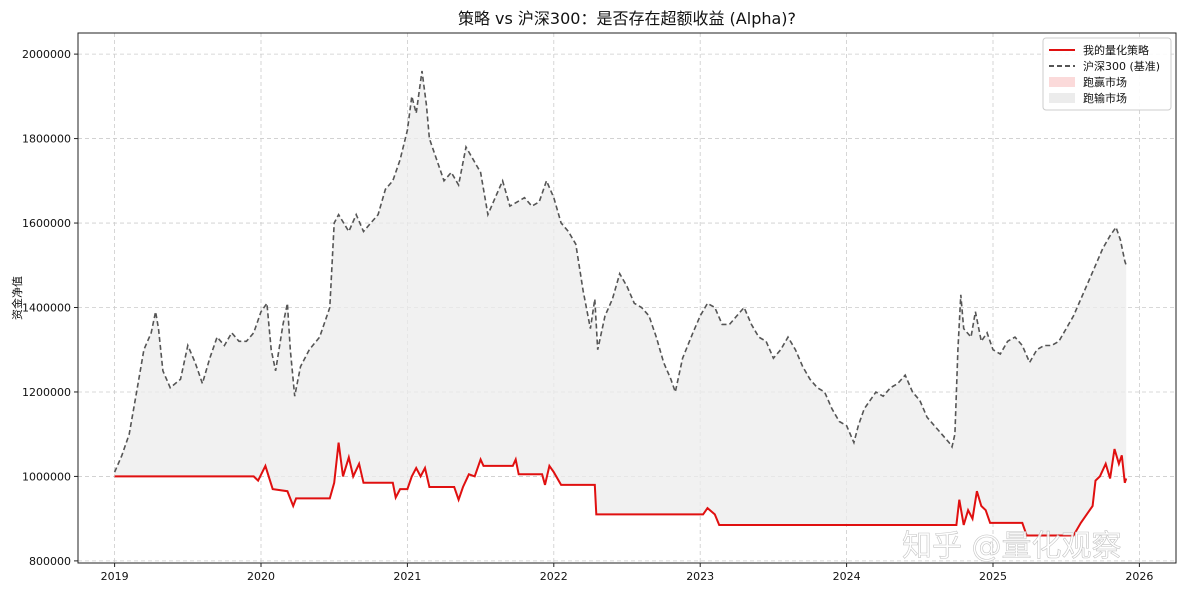 The image size is (1187, 591). I want to click on legend-entry: 我的量化策略, so click(1116, 50).